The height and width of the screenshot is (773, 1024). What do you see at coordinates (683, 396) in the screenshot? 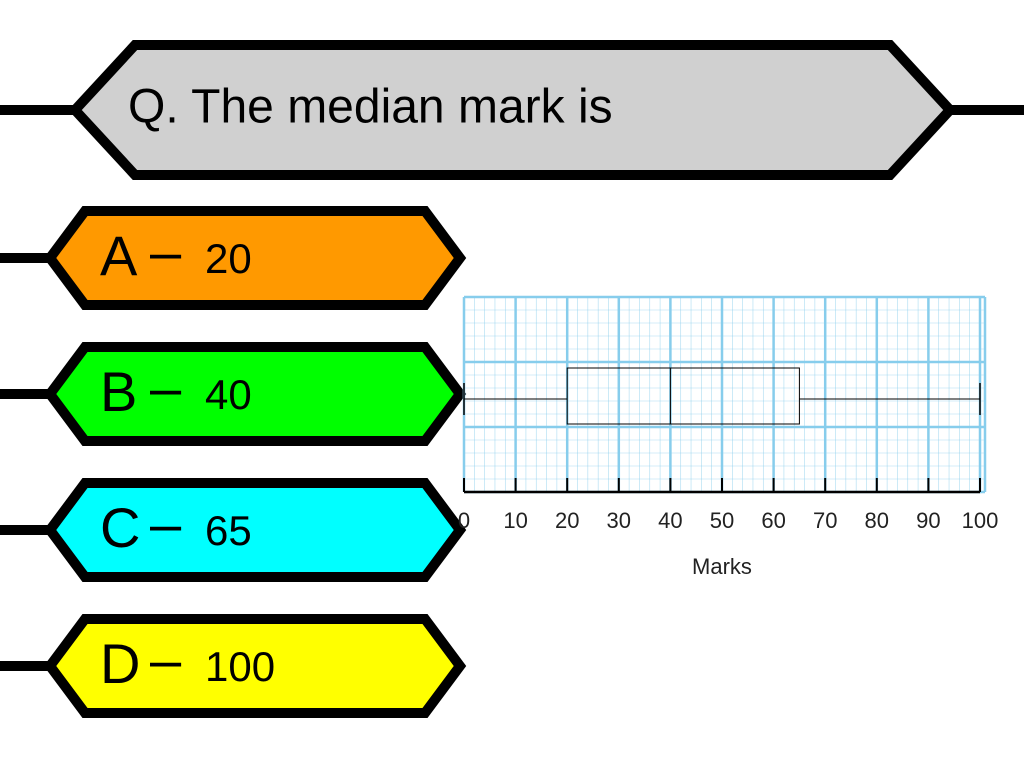
I see `box` at bounding box center [683, 396].